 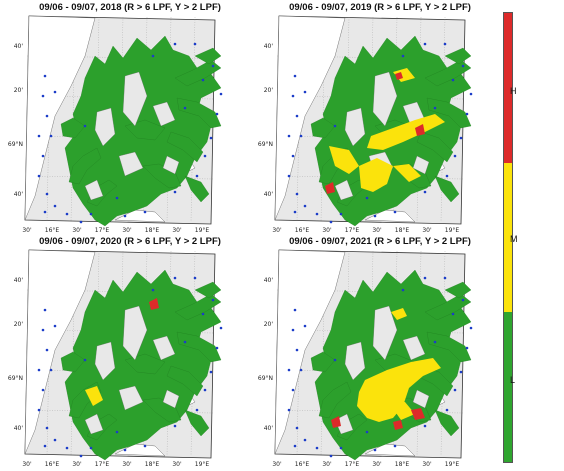 I want to click on lon-tick-label: 17°E, so click(x=352, y=464).